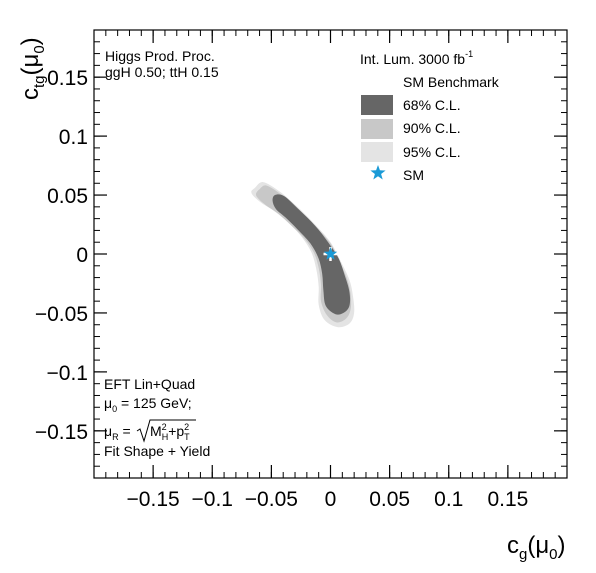 This screenshot has width=596, height=573. Describe the element at coordinates (432, 105) in the screenshot. I see `legend-label-68: 68% C.L.` at that location.